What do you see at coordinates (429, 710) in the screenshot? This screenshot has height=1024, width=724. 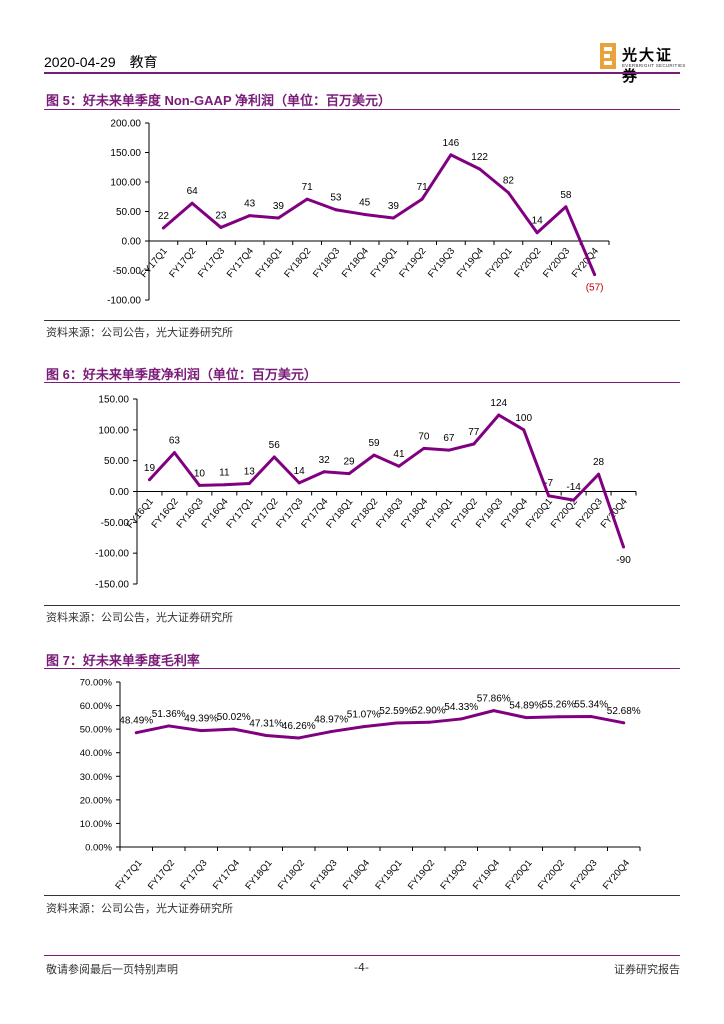 I see `data-label: 52.90%` at bounding box center [429, 710].